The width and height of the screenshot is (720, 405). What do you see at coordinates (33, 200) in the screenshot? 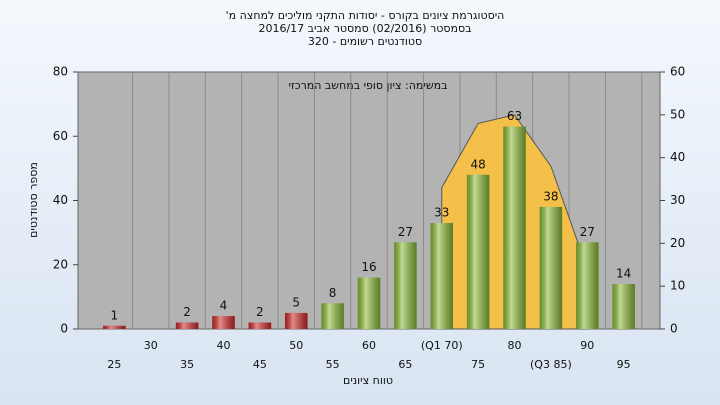
I see `y-axis-label: מספר סטודנטים` at bounding box center [33, 200].